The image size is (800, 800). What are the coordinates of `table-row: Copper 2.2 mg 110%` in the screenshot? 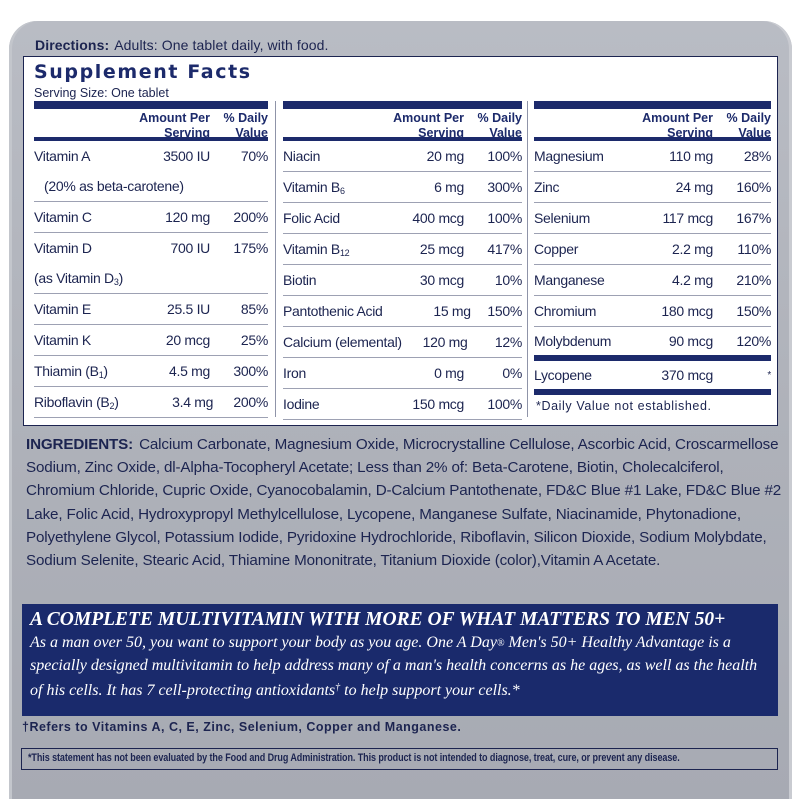 It's located at (652, 249).